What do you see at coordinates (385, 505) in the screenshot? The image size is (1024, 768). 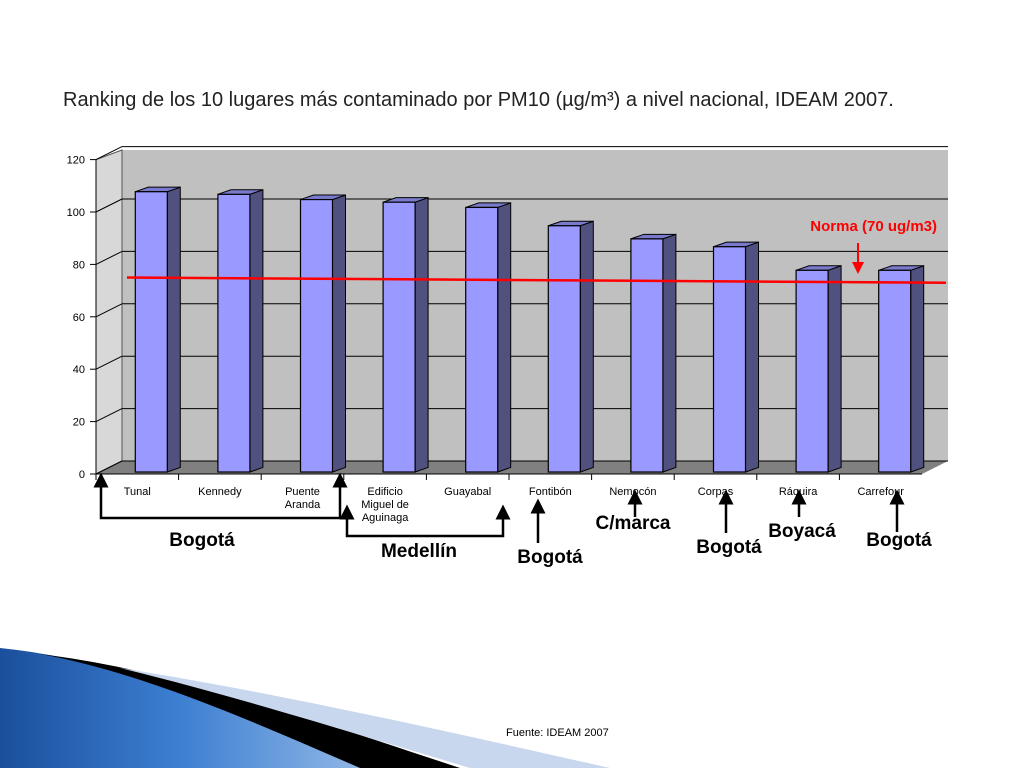 I see `x-tick-label: Edificio Miguel de Aguinaga` at bounding box center [385, 505].